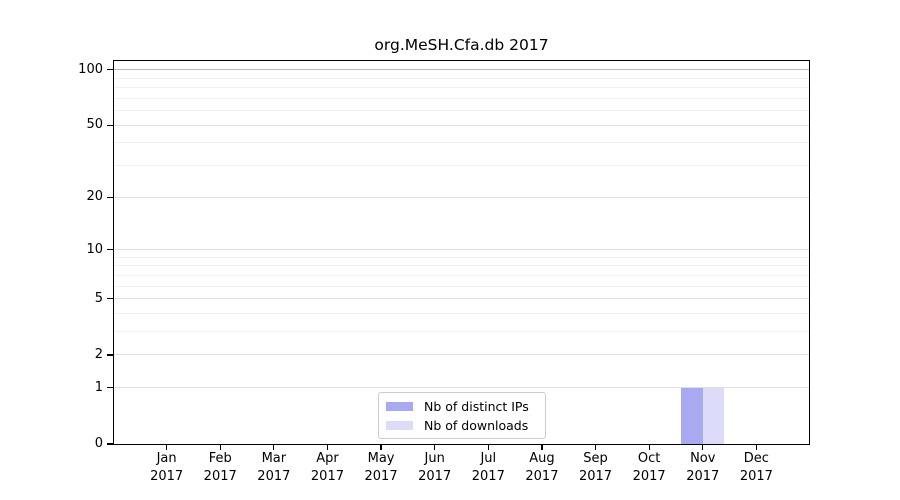 The width and height of the screenshot is (900, 500). What do you see at coordinates (488, 458) in the screenshot?
I see `x-tick-label-line: Jul` at bounding box center [488, 458].